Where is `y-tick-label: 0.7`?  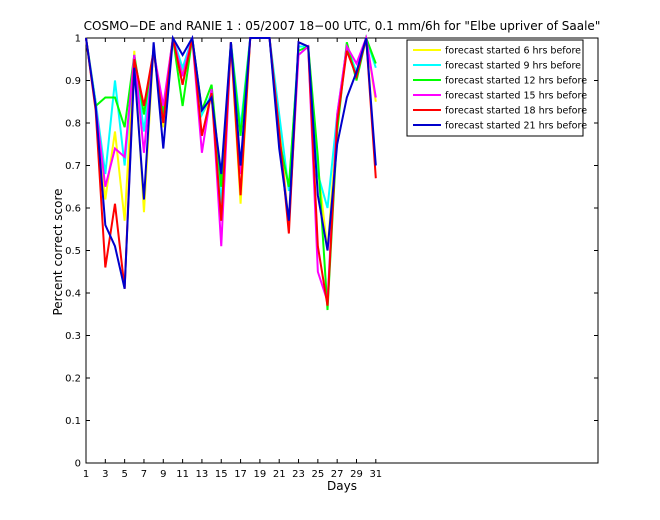 y-tick-label: 0.7 is located at coordinates (73, 166).